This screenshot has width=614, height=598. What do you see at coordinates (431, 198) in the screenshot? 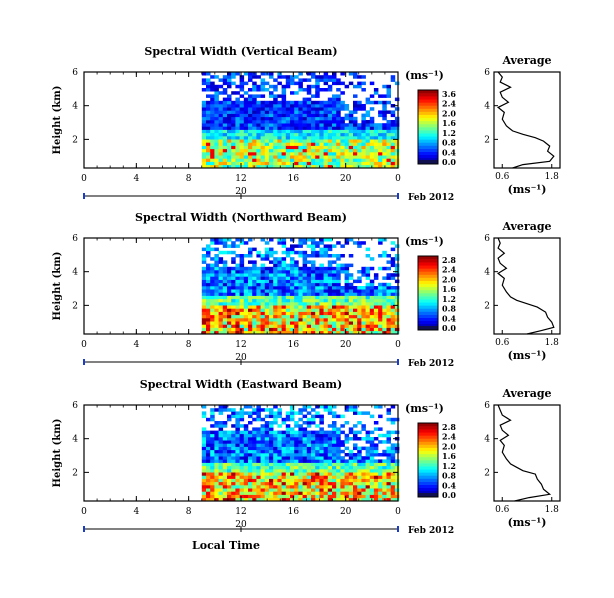
I see `date-label: Feb 2012` at bounding box center [431, 198].